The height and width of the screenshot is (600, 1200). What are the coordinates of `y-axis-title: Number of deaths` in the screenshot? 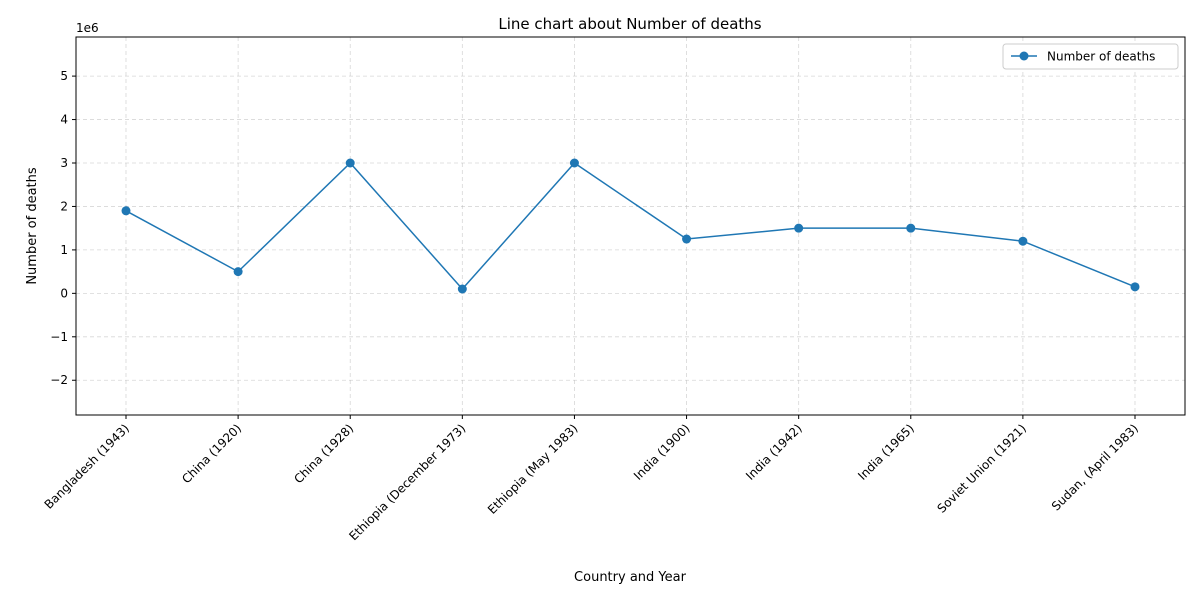 It's located at (32, 226).